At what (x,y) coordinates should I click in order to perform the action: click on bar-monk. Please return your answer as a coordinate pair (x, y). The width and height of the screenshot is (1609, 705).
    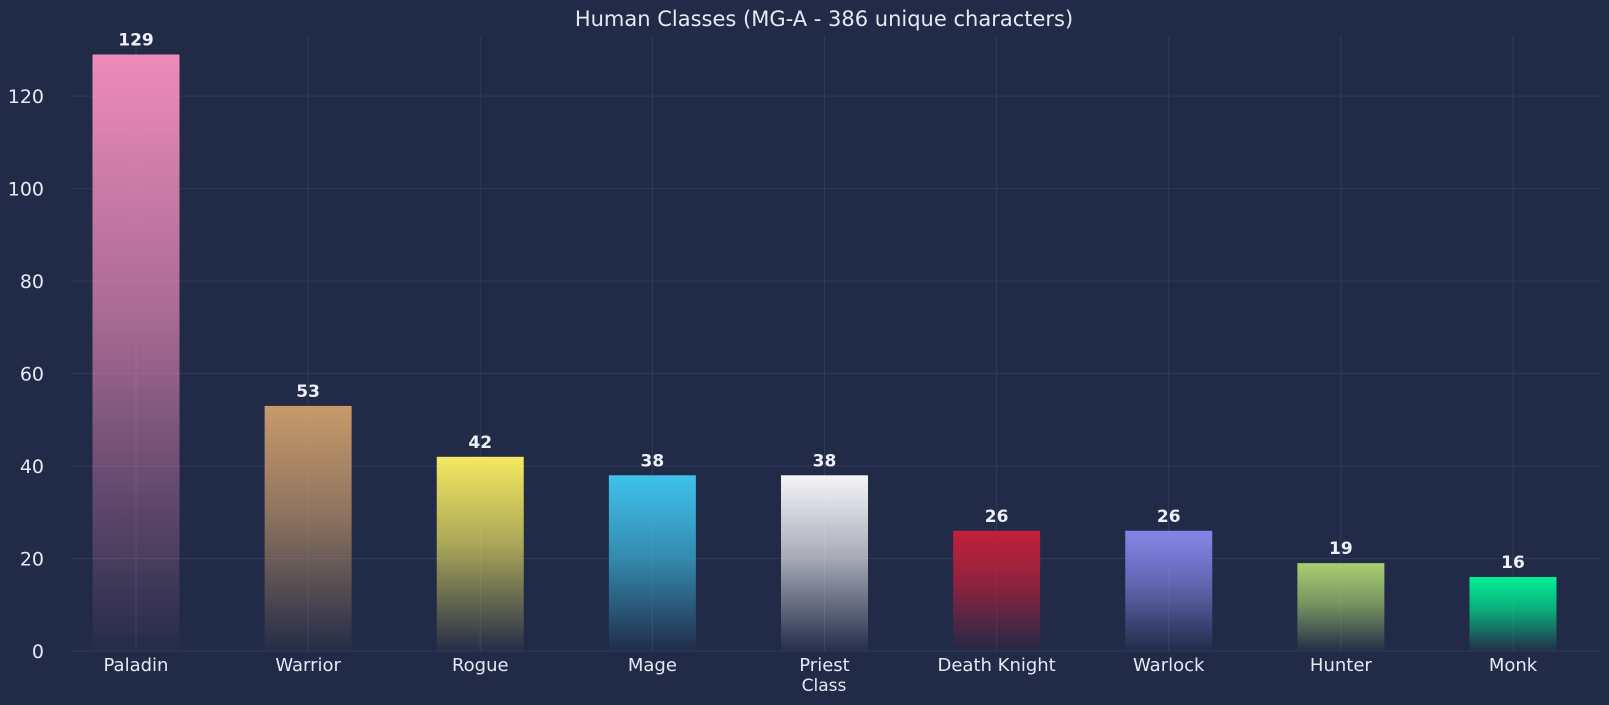
    Looking at the image, I should click on (1513, 614).